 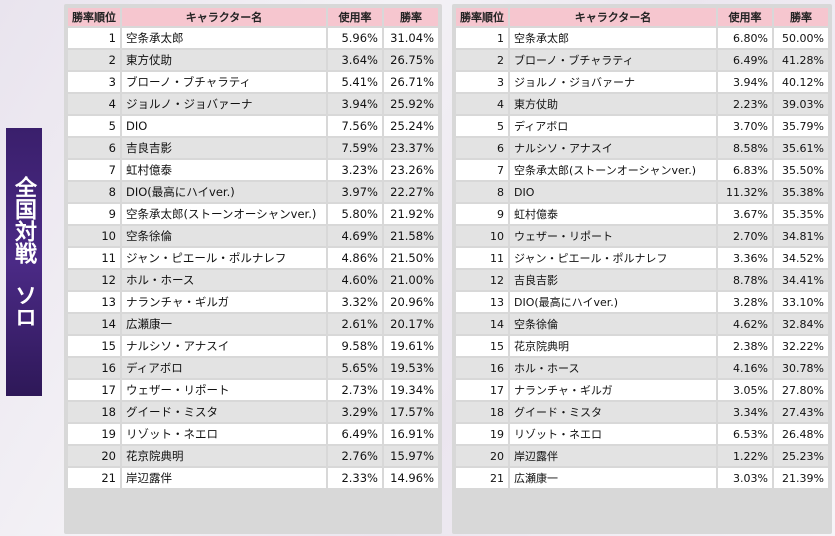 I want to click on win-rate-cell: 50.00%, so click(x=801, y=38).